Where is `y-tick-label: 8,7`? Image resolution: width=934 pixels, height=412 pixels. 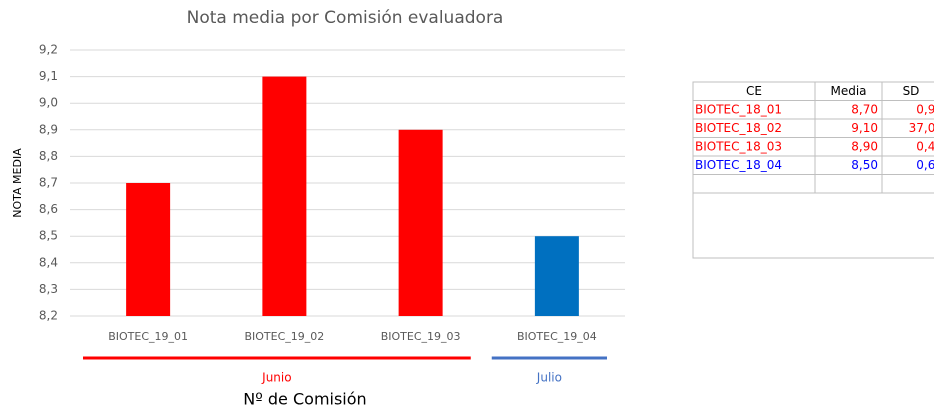
y-tick-label: 8,7 is located at coordinates (48, 183).